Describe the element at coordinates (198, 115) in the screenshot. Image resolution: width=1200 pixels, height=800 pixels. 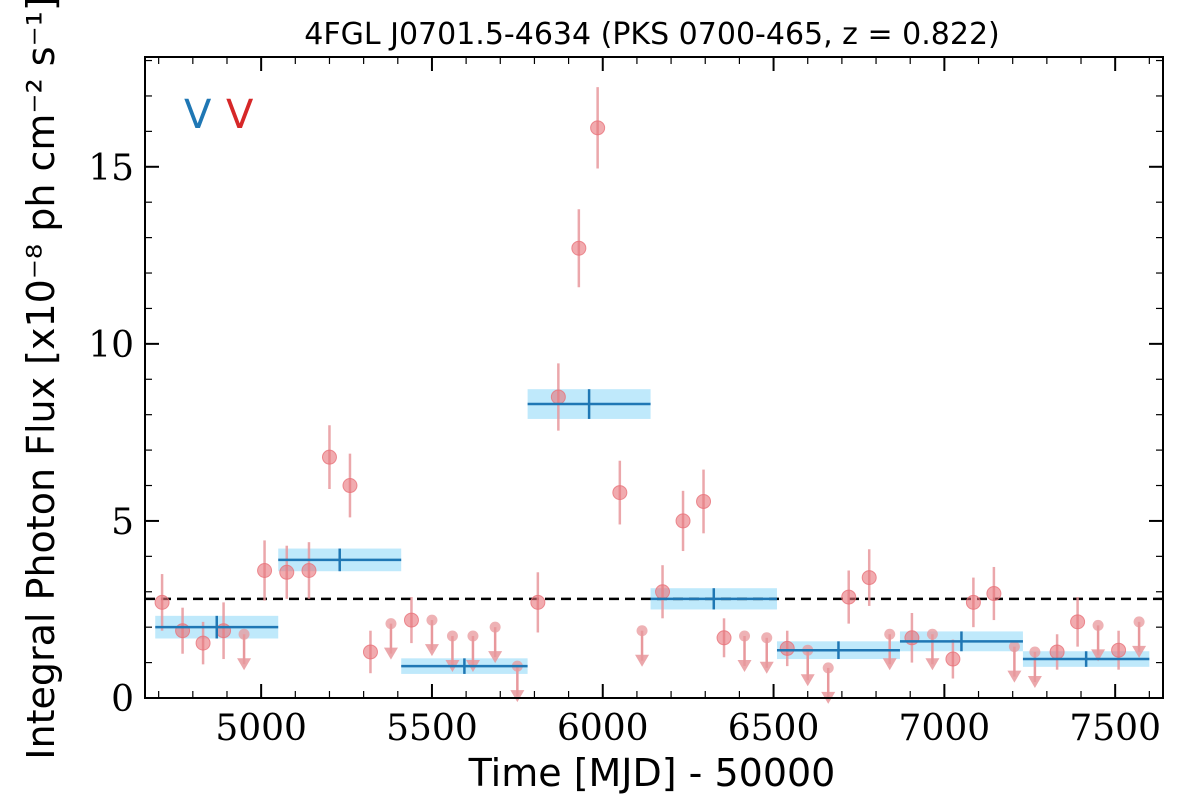
I see `v-annotation-blue: V` at that location.